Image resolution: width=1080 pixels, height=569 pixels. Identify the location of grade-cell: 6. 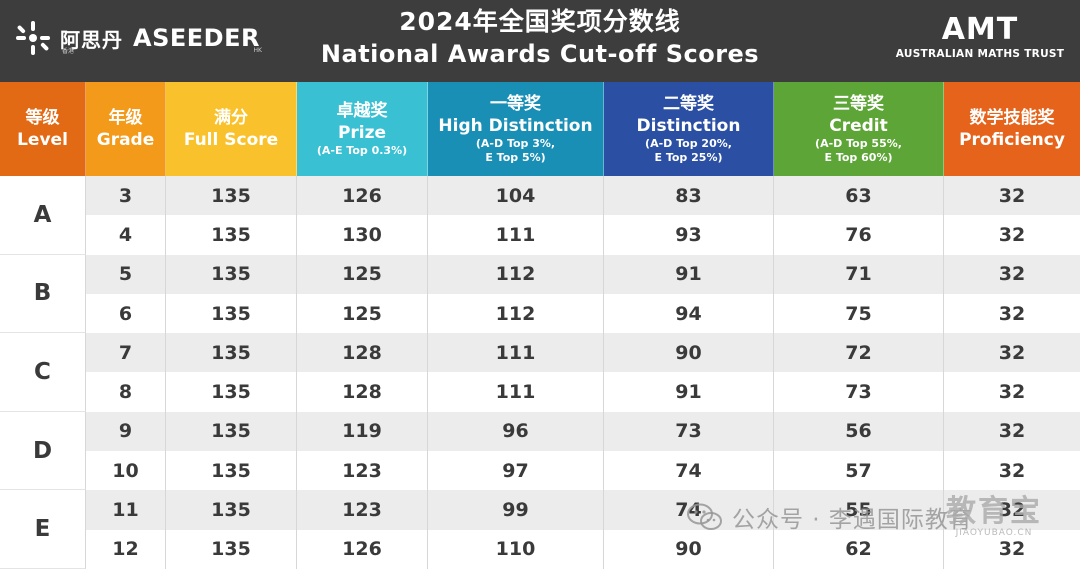
(126, 313).